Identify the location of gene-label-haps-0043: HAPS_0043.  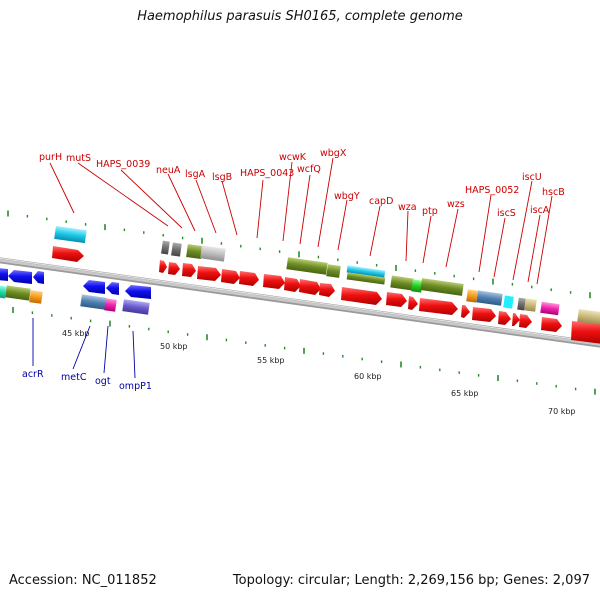
(267, 173).